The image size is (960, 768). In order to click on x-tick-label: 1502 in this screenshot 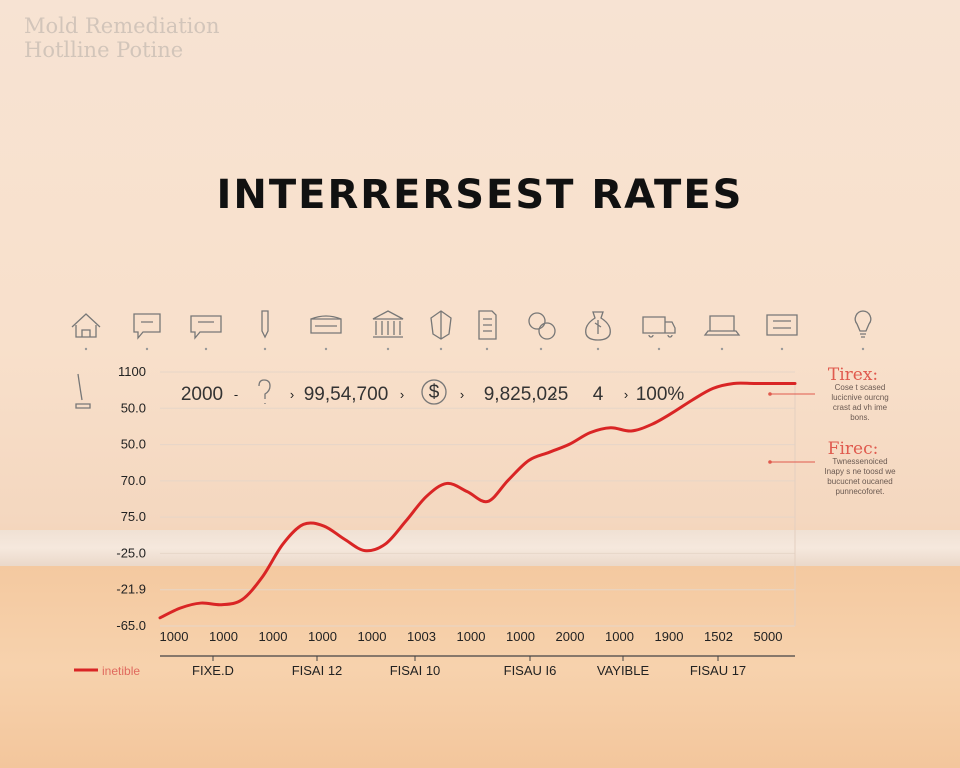, I will do `click(718, 636)`.